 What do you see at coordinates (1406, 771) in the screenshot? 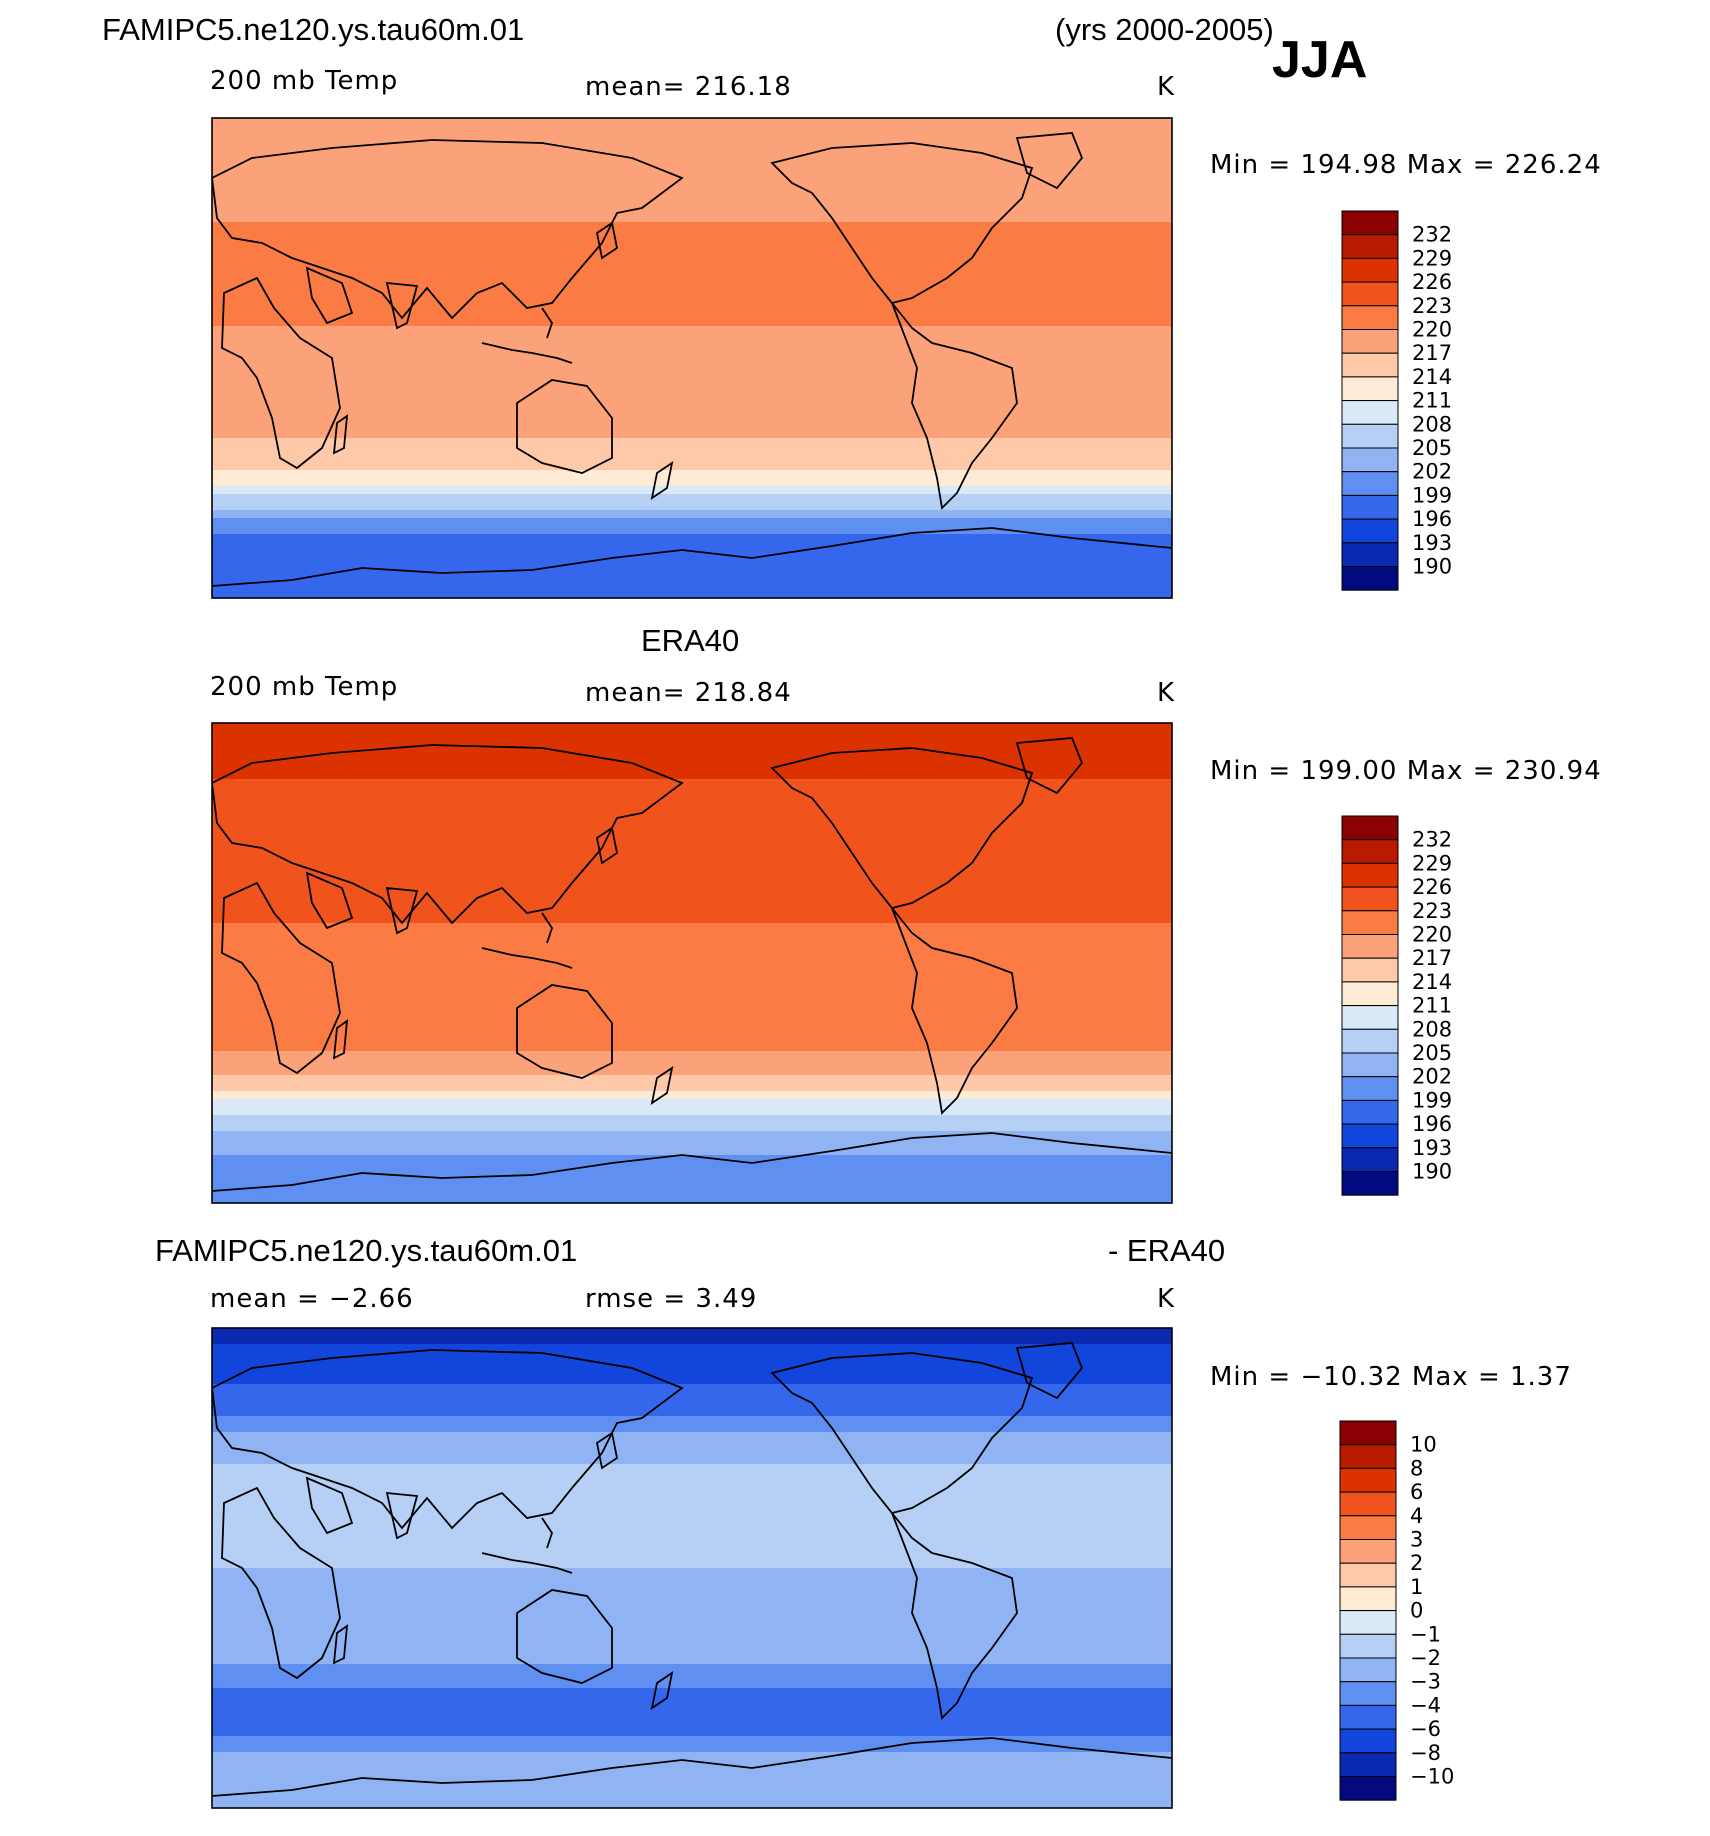
I see `panel2-minmax: Min = 199.00 Max = 230.94` at bounding box center [1406, 771].